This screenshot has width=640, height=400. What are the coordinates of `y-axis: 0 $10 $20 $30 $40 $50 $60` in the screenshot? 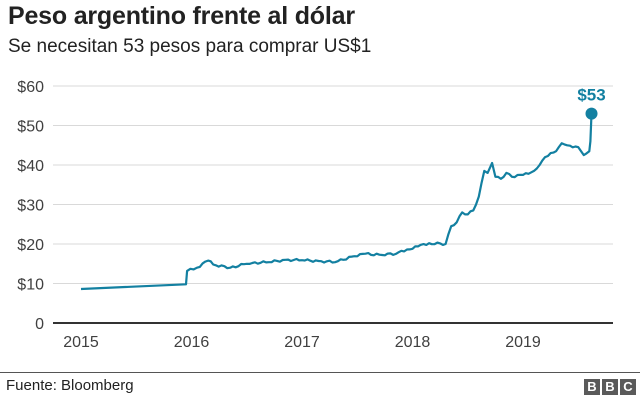 It's located at (30, 206).